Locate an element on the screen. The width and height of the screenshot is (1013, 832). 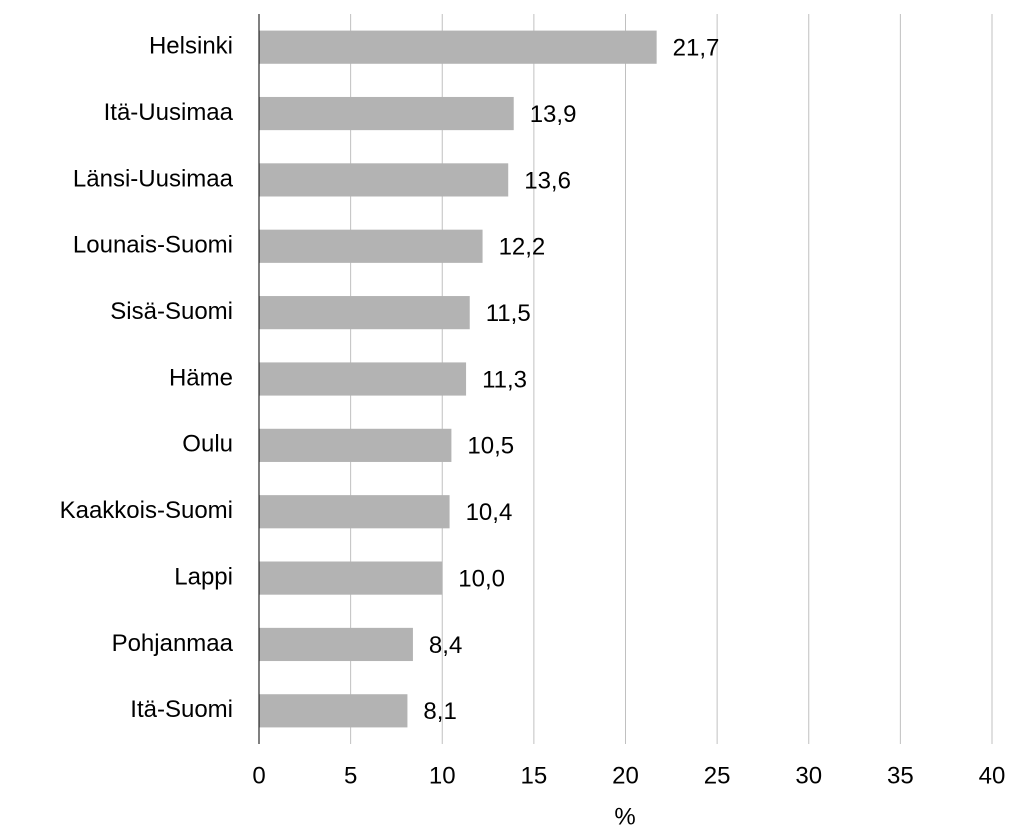
x-tick-label: 35 is located at coordinates (900, 775).